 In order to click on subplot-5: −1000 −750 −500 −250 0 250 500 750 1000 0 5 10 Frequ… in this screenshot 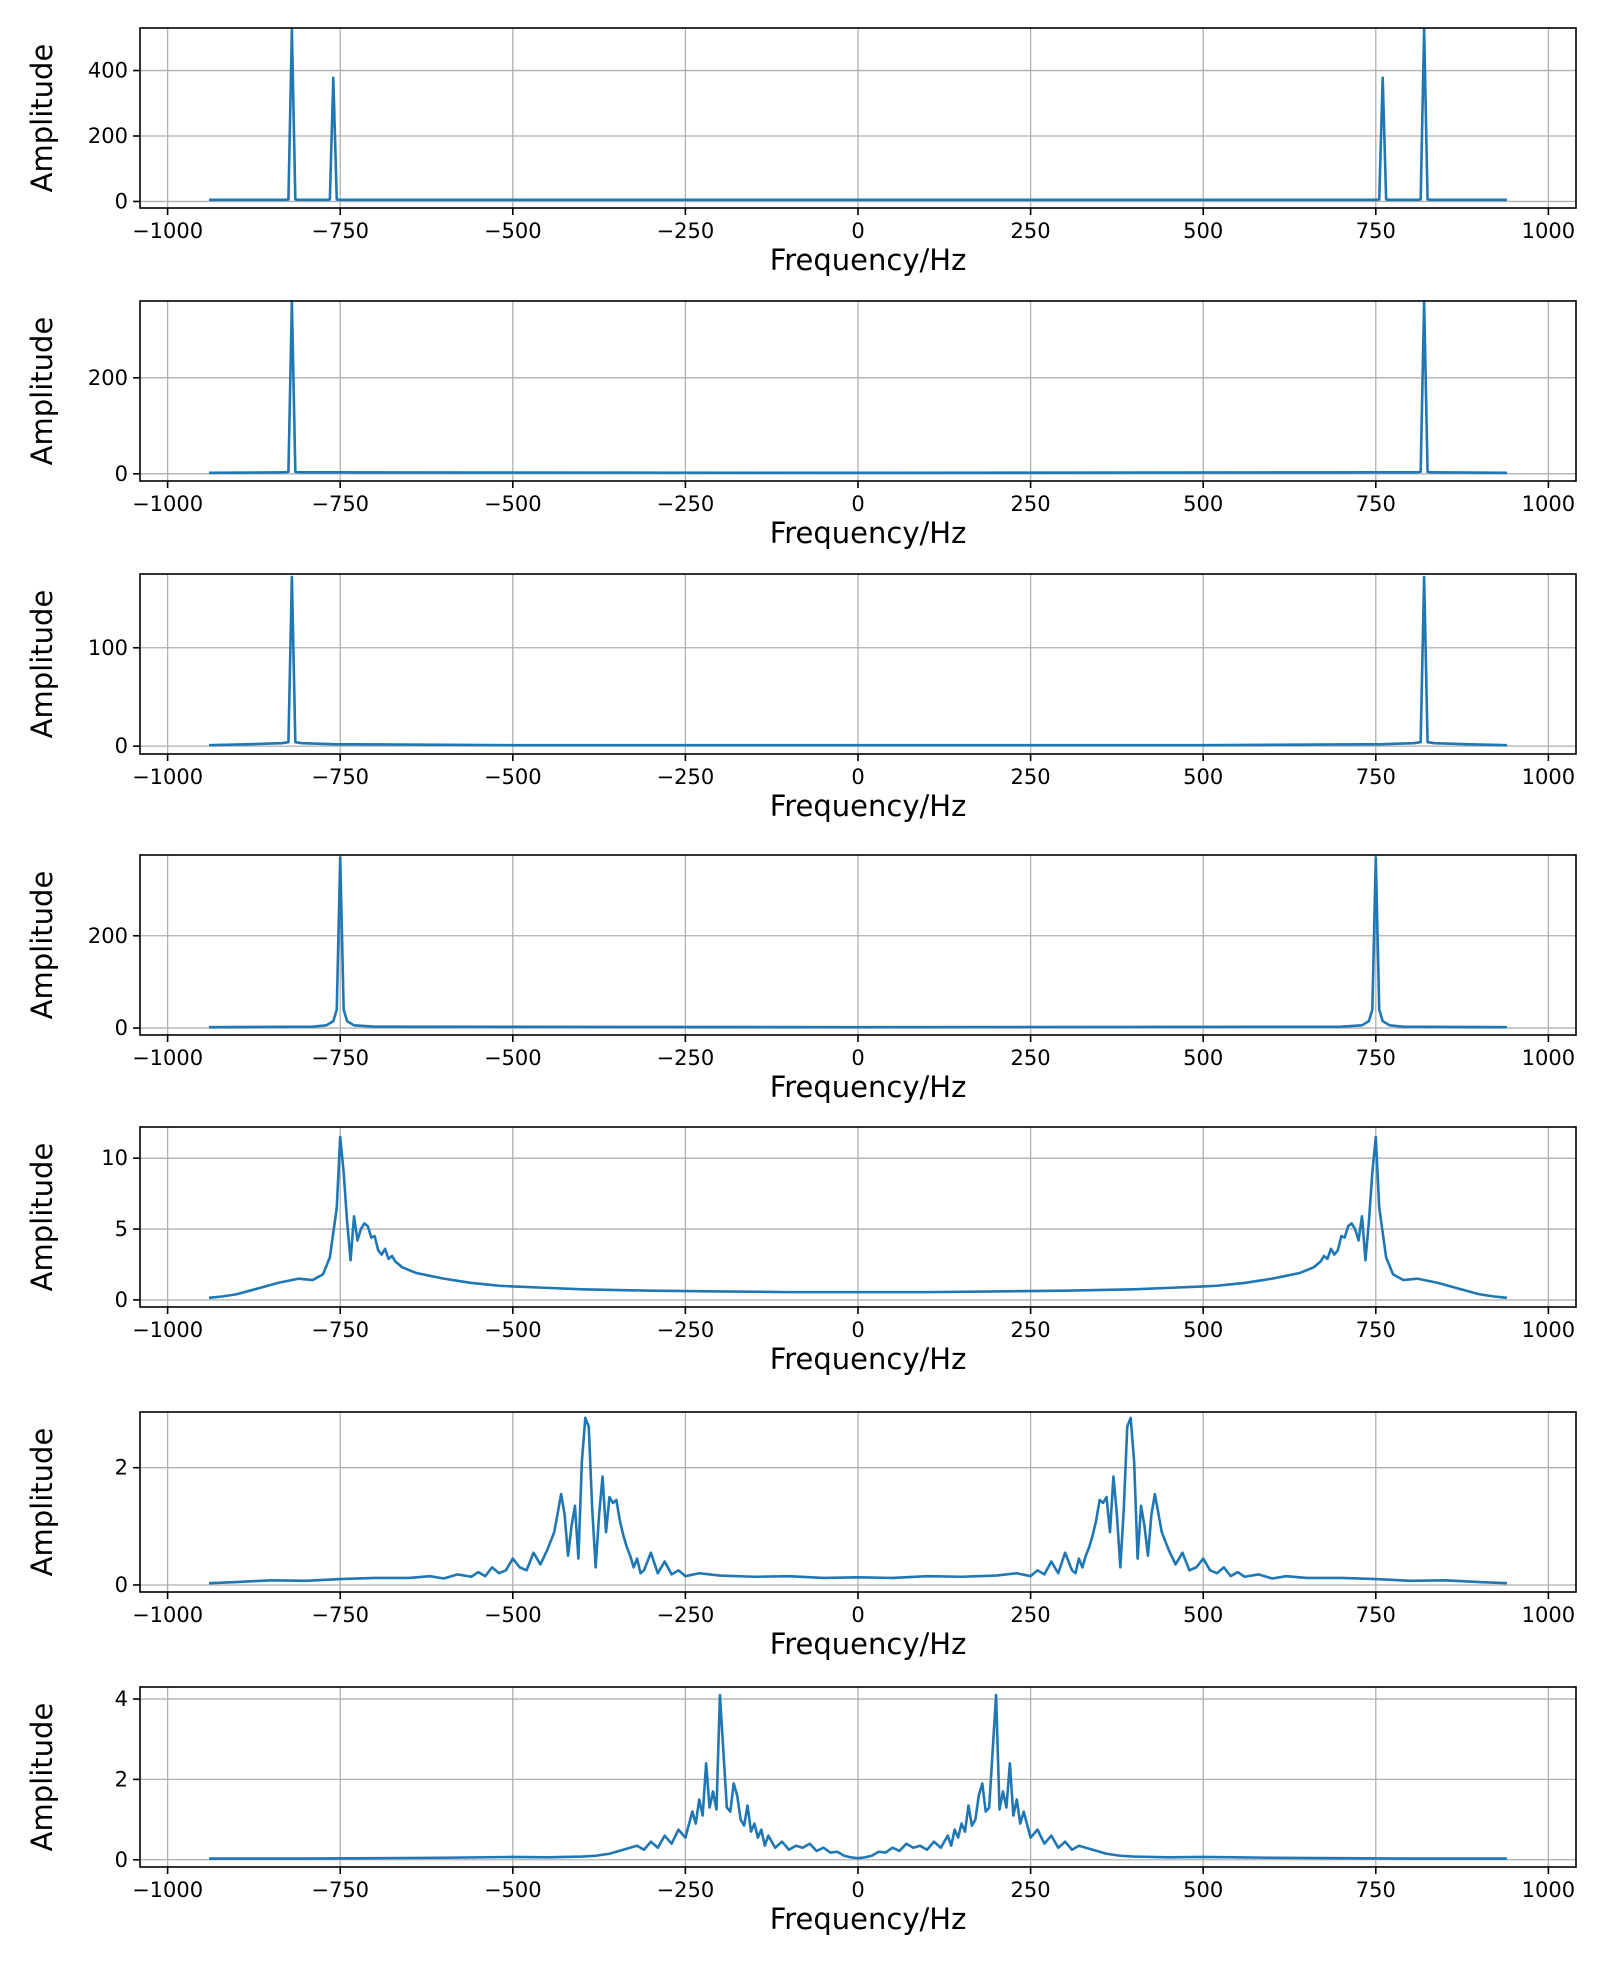, I will do `click(801, 1251)`.